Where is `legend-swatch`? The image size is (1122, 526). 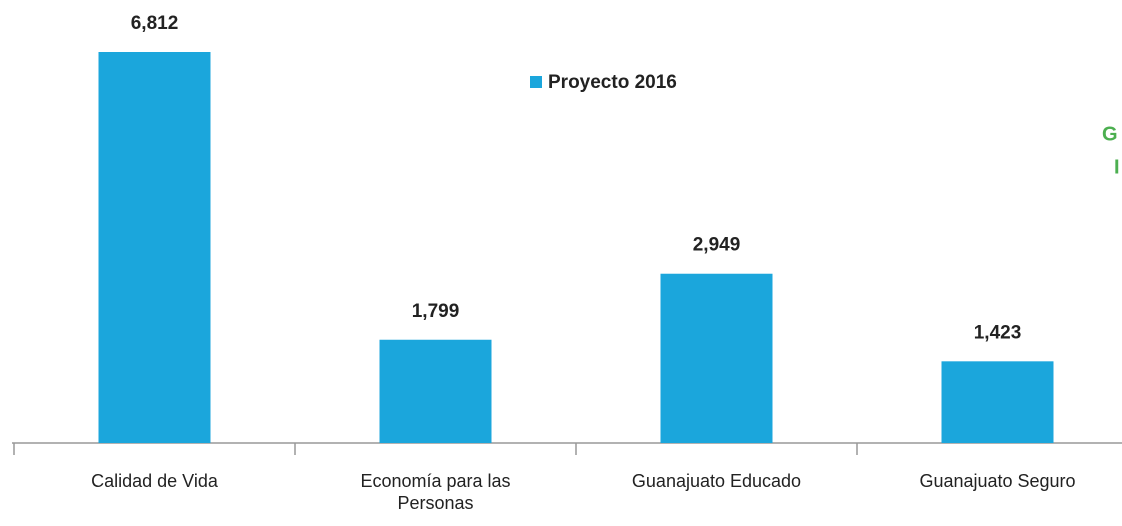 legend-swatch is located at coordinates (536, 82).